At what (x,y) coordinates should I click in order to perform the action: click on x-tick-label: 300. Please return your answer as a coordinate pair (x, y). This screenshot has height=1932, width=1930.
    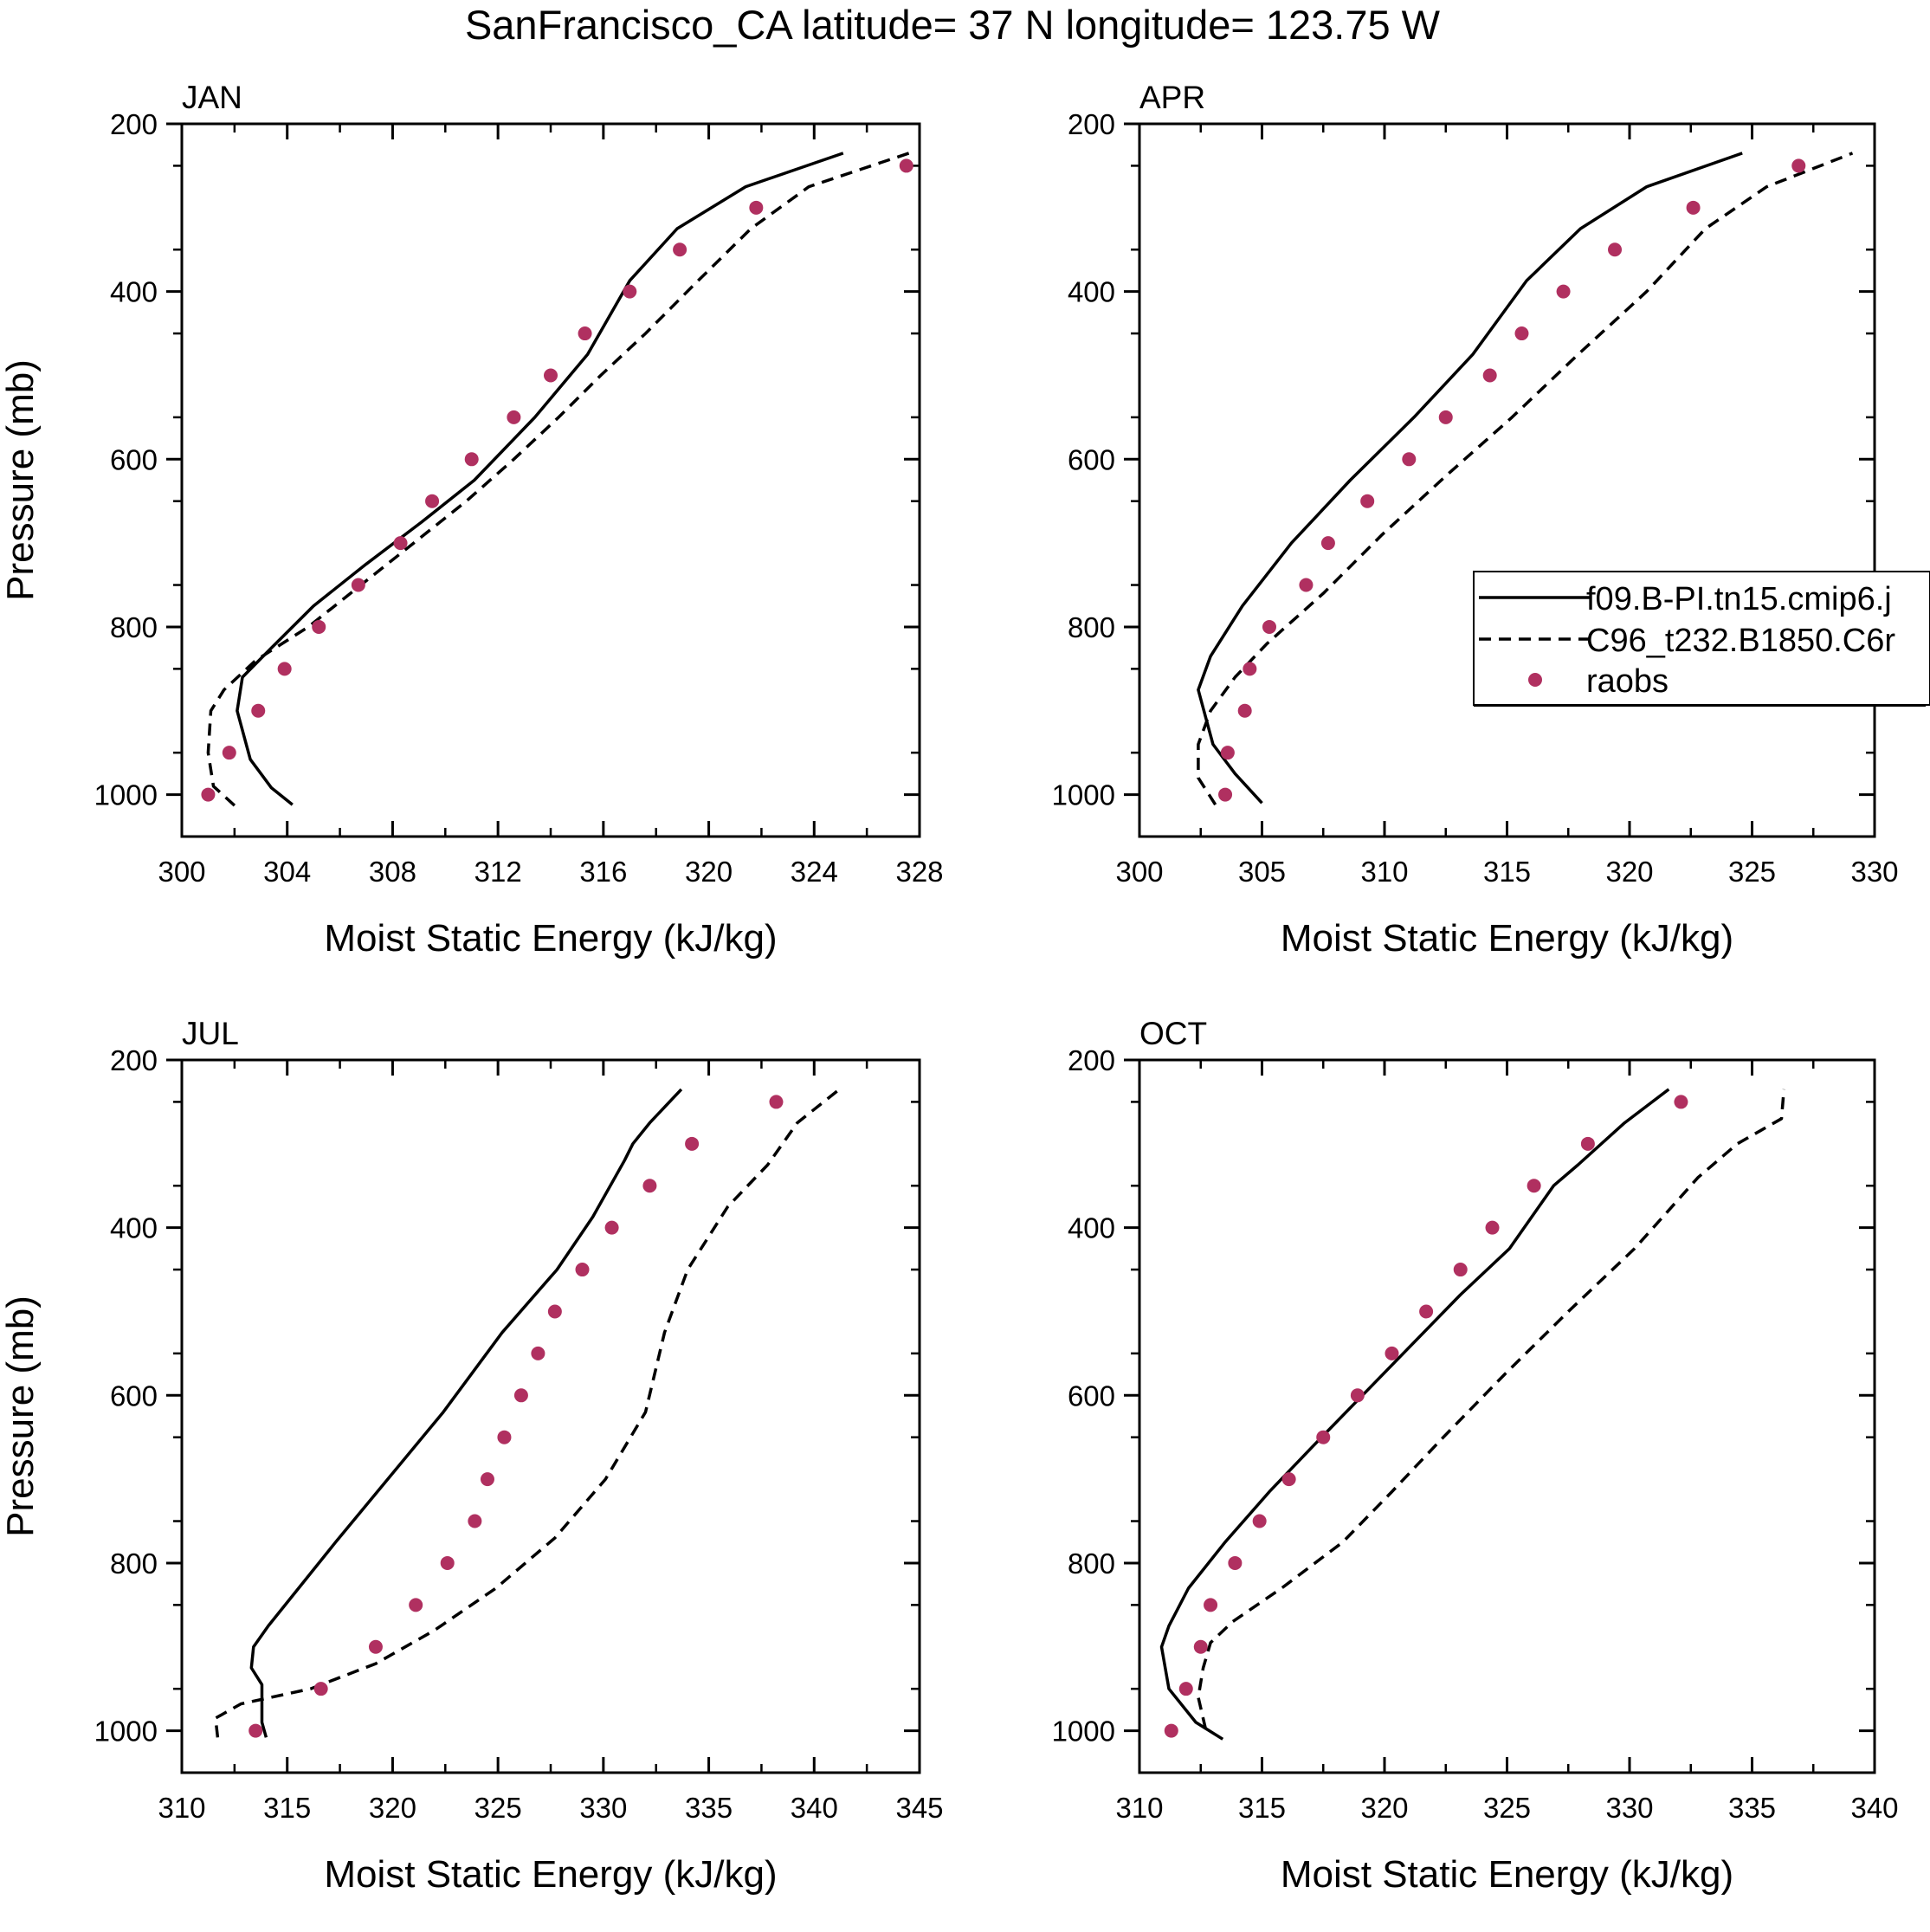
    Looking at the image, I should click on (181, 872).